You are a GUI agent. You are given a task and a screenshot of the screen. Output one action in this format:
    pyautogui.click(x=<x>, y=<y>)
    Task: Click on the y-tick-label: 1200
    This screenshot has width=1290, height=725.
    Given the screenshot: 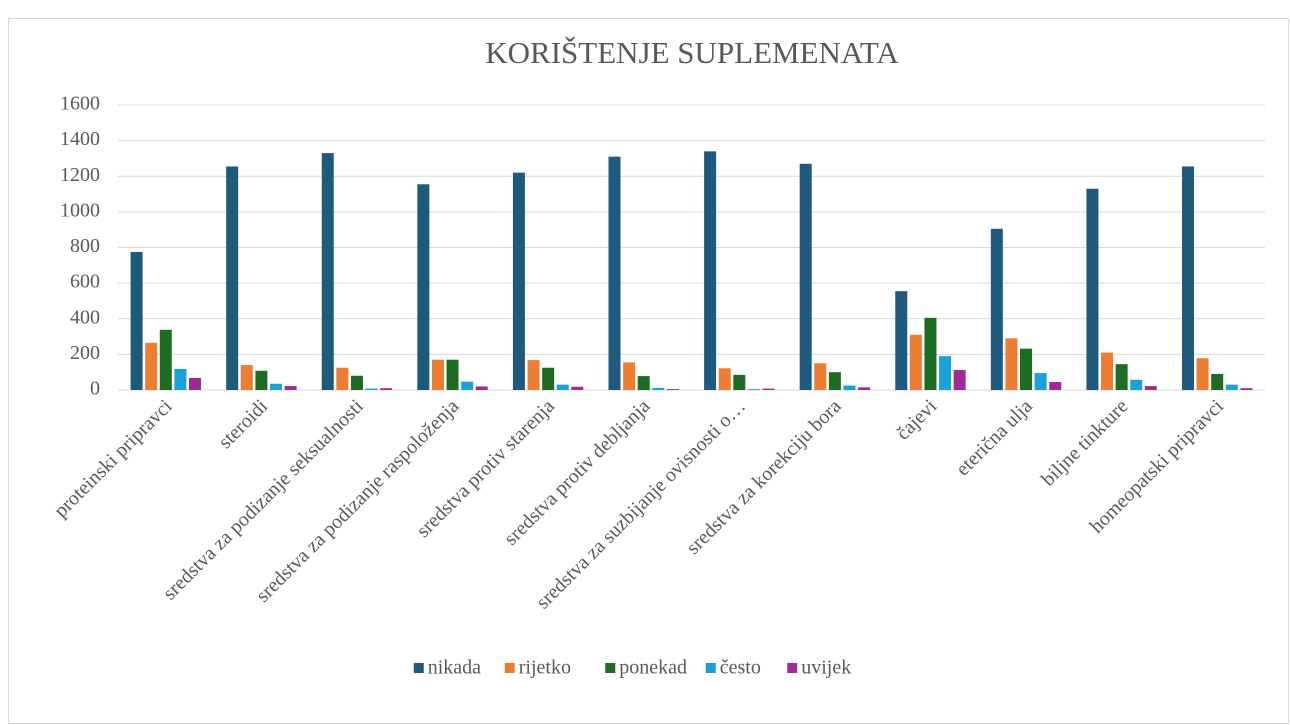 What is the action you would take?
    pyautogui.click(x=80, y=175)
    